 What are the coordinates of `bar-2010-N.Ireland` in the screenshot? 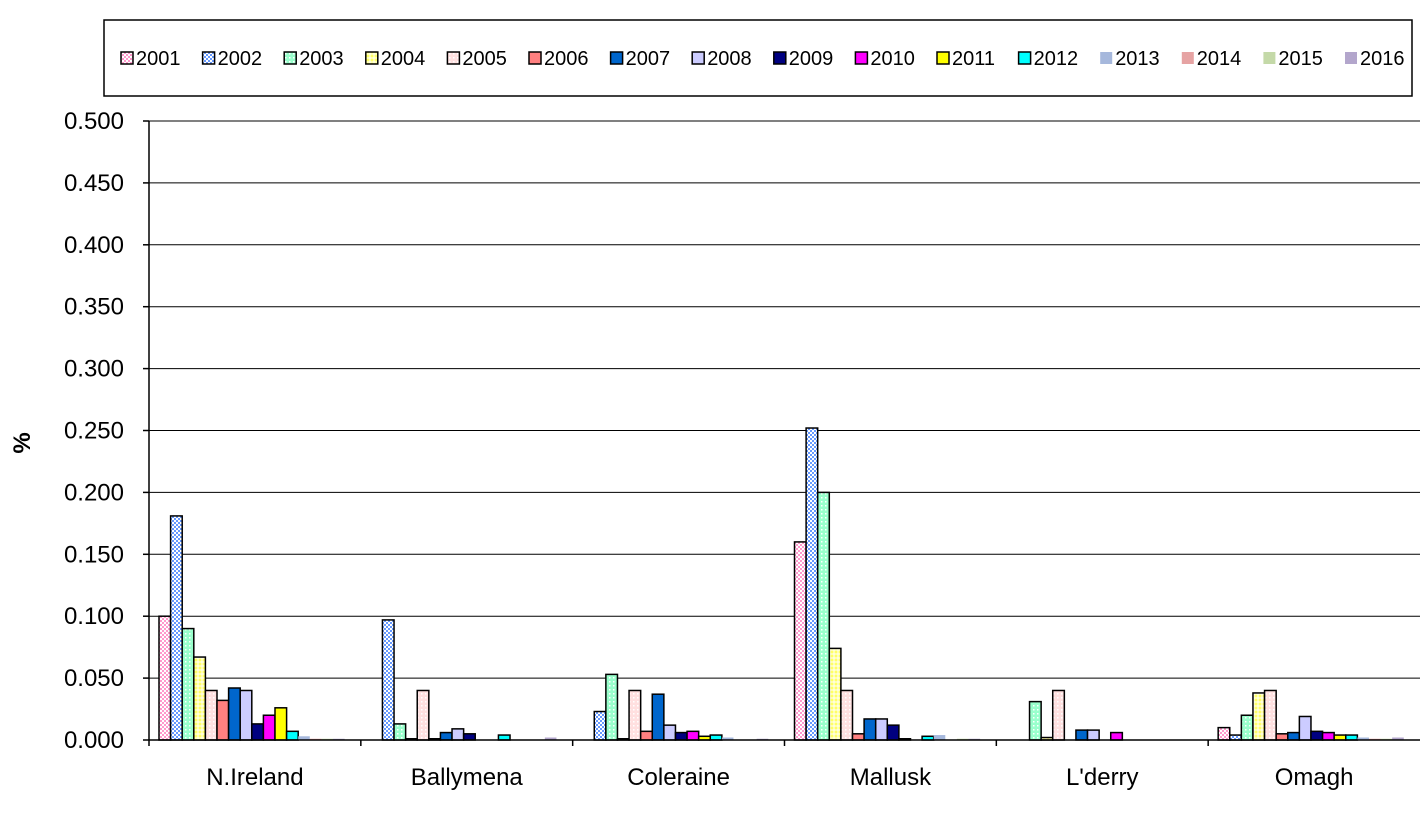 It's located at (269, 727).